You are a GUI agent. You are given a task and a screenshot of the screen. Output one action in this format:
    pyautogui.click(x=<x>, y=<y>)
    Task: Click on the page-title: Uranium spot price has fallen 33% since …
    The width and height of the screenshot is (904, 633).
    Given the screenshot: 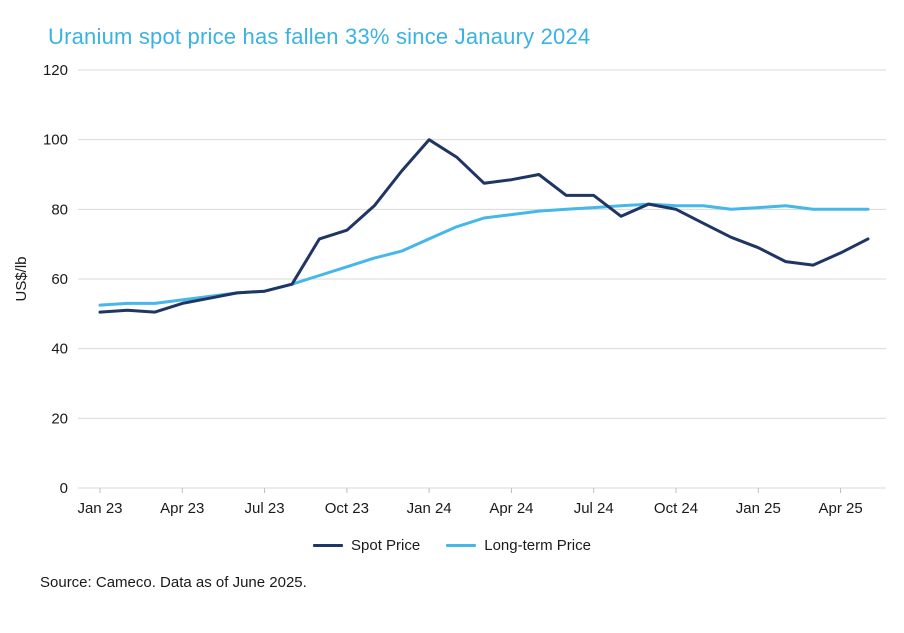 What is the action you would take?
    pyautogui.click(x=319, y=36)
    